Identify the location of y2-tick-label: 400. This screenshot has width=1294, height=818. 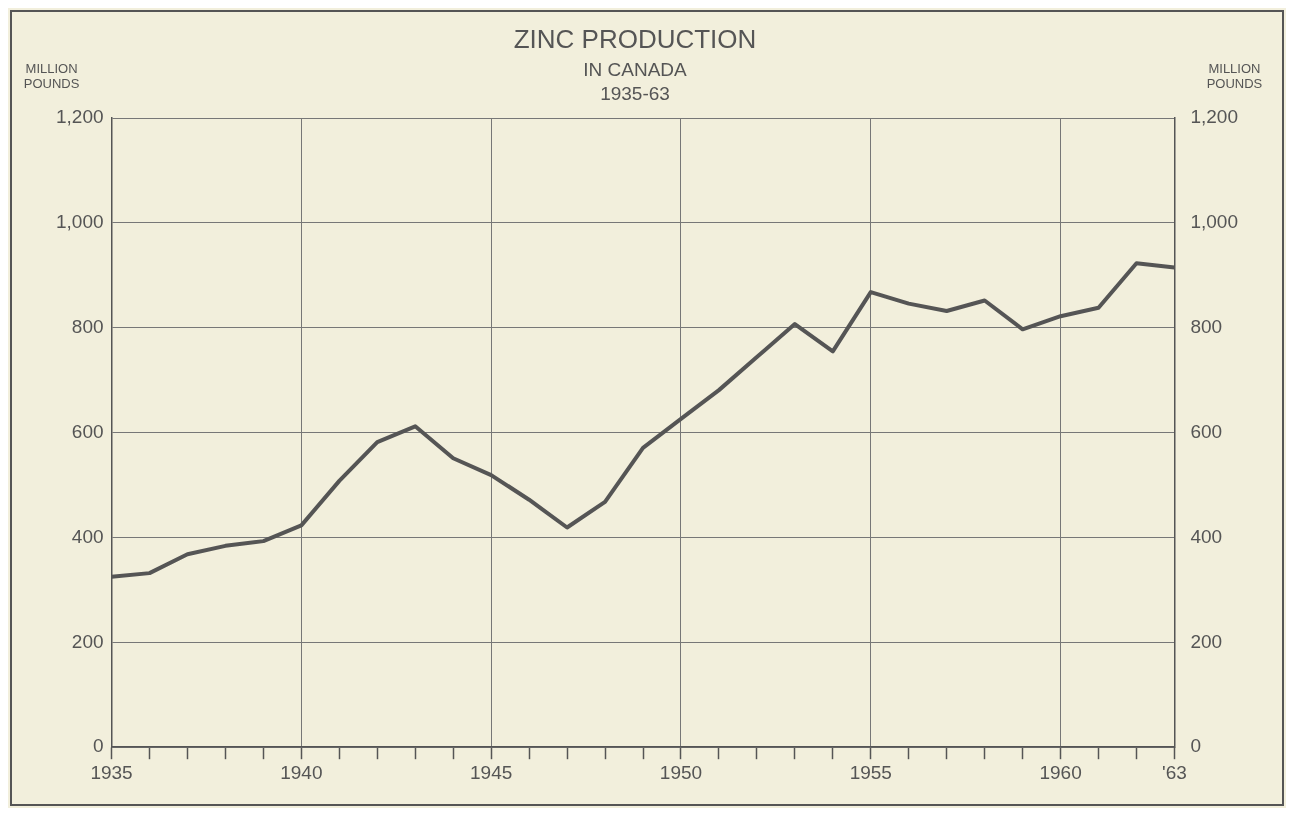
(1206, 536).